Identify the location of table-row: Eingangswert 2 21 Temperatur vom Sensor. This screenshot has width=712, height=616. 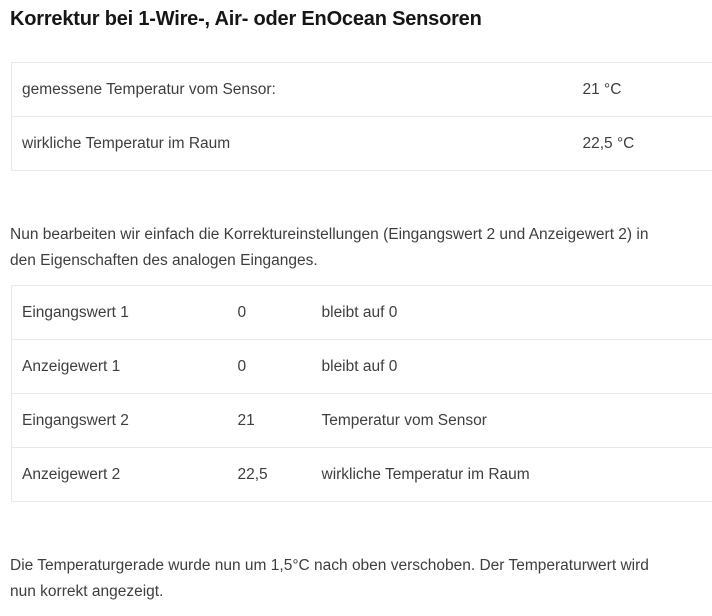
(361, 421).